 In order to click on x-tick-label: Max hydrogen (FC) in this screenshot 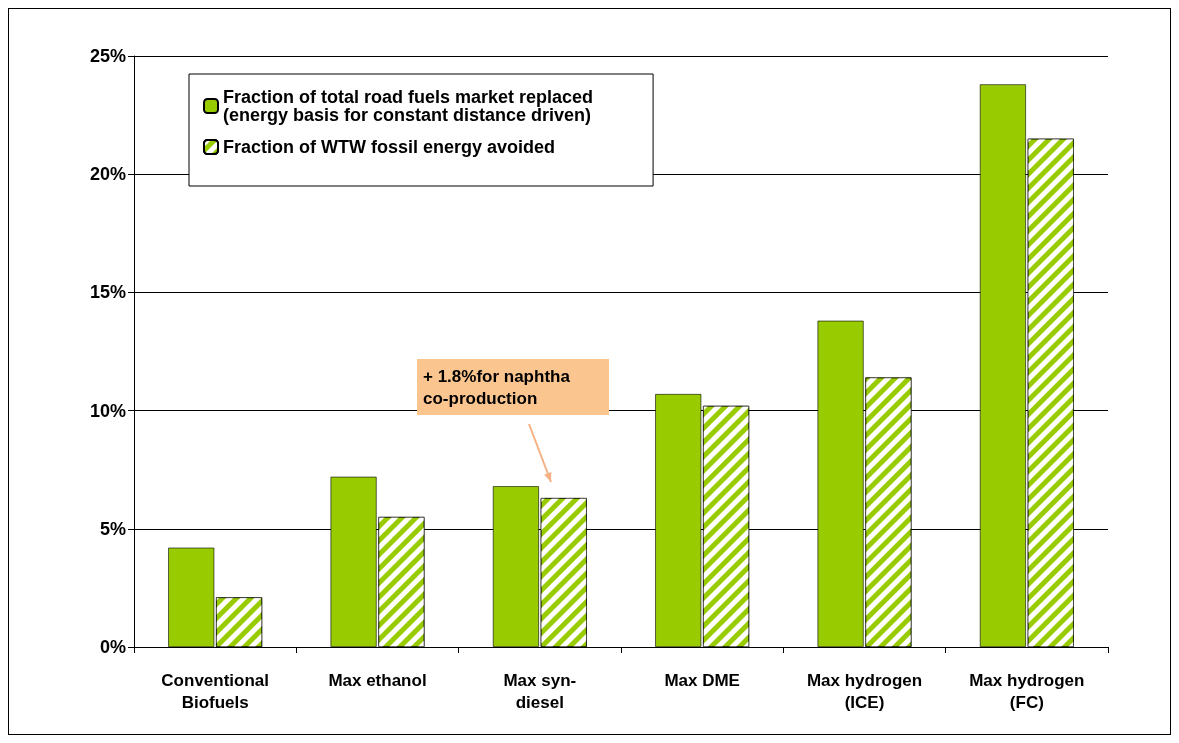, I will do `click(1027, 691)`.